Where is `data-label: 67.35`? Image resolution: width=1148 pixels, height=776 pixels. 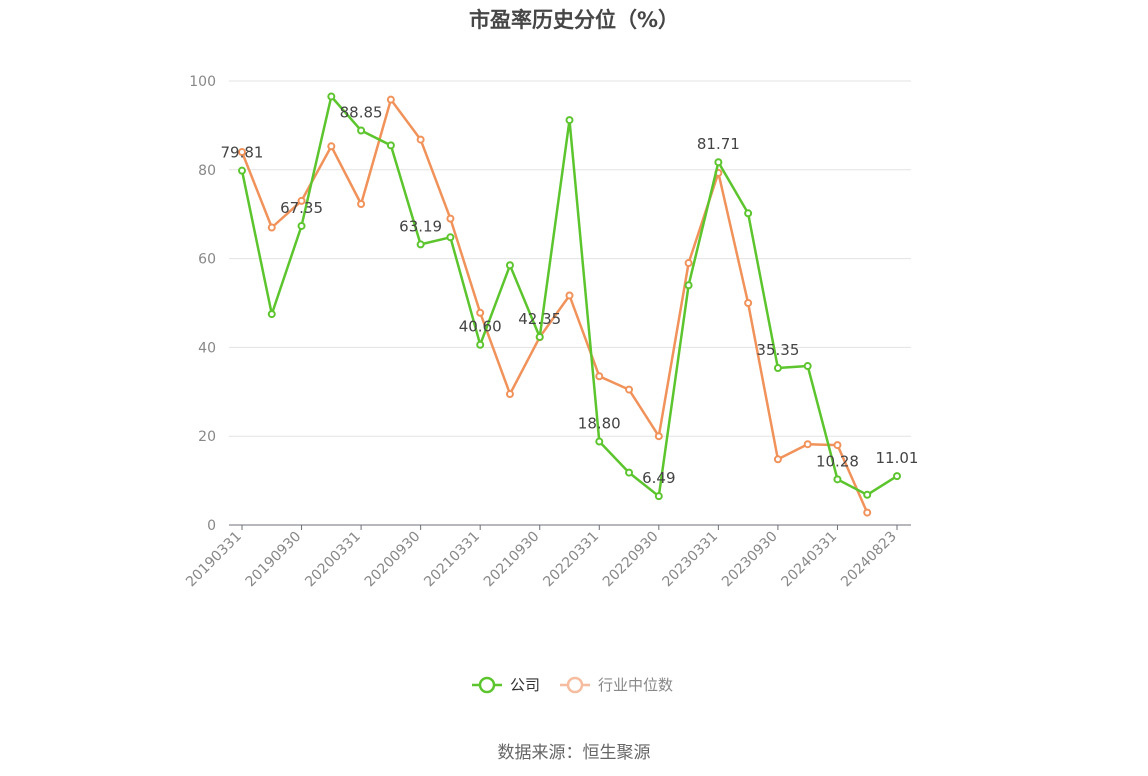
data-label: 67.35 is located at coordinates (301, 208).